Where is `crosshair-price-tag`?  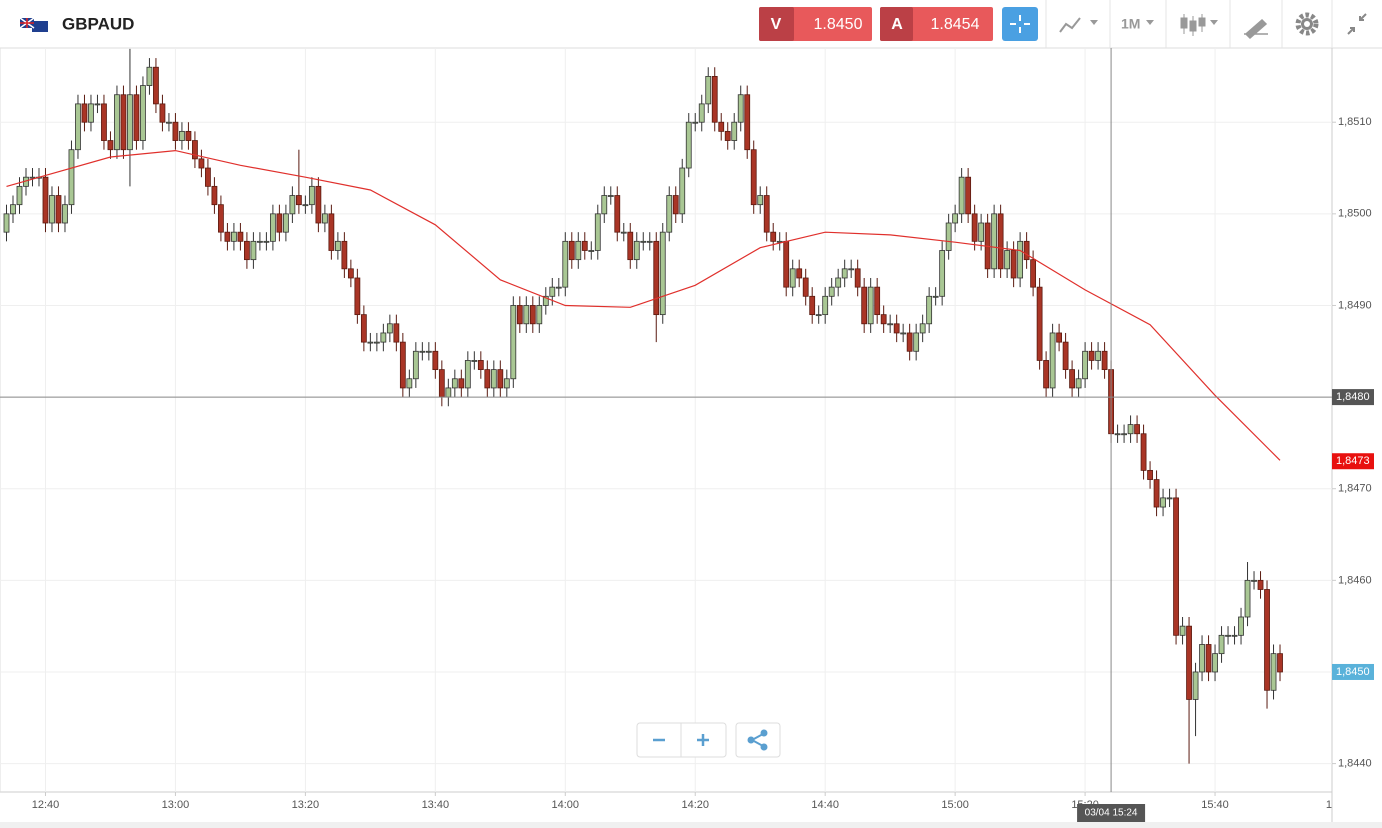
crosshair-price-tag is located at coordinates (1353, 397).